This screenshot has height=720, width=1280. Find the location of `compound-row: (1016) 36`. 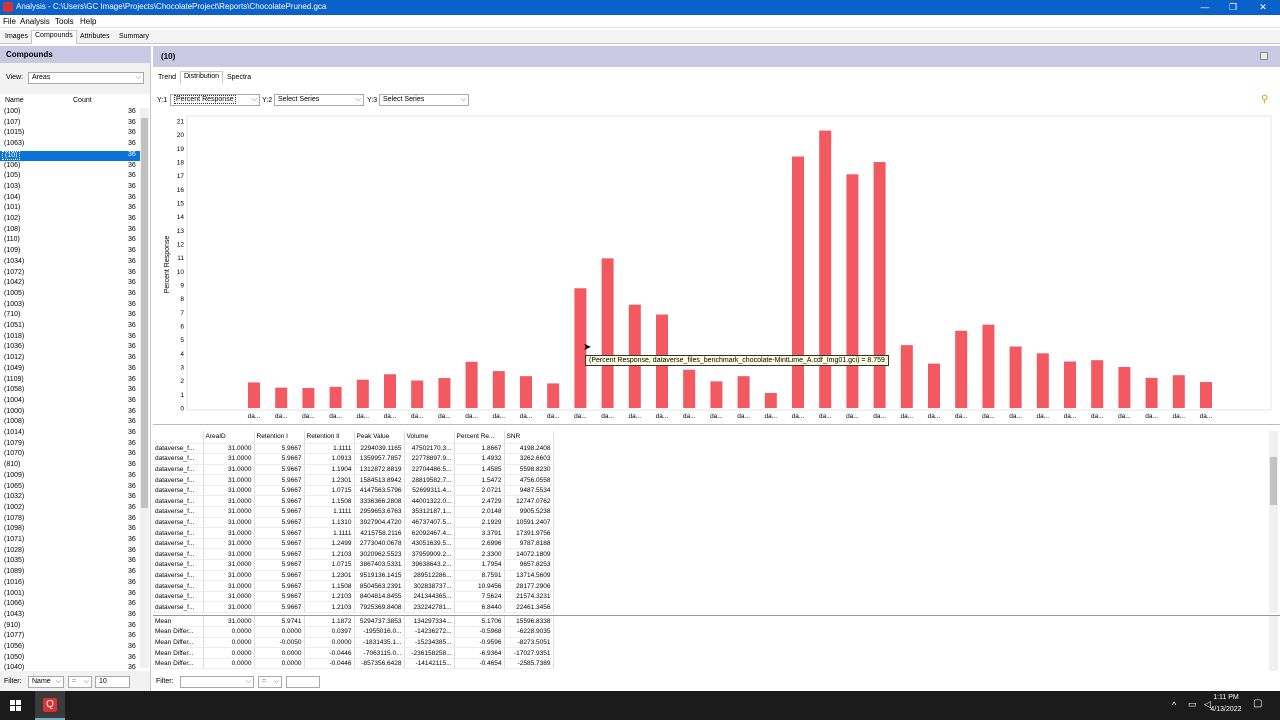

compound-row: (1016) 36 is located at coordinates (70, 584).